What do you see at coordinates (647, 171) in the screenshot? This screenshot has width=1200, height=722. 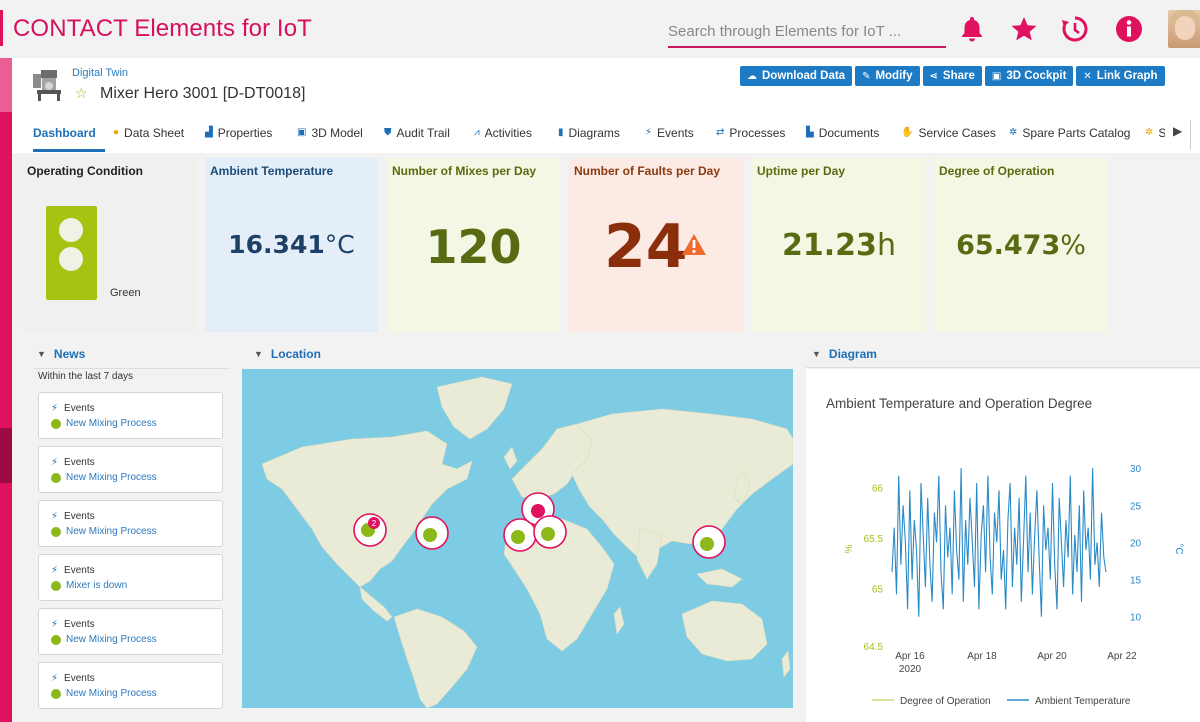 I see `kpi-label: Number of Faults per Day` at bounding box center [647, 171].